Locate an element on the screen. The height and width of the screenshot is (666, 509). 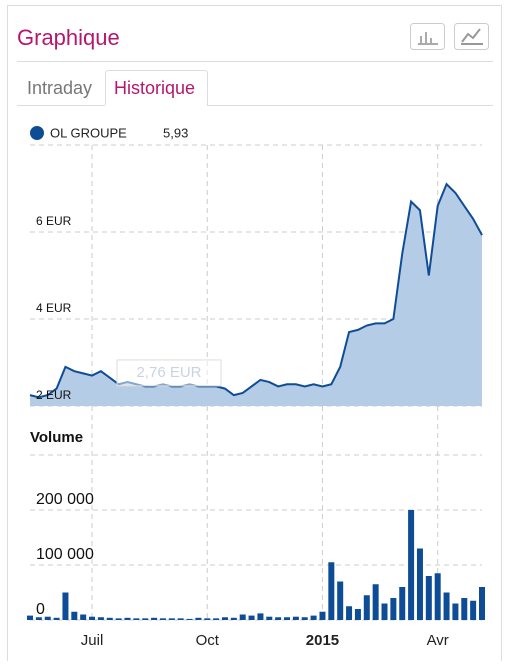
tooltip-label: 2,76 EUR is located at coordinates (168, 372).